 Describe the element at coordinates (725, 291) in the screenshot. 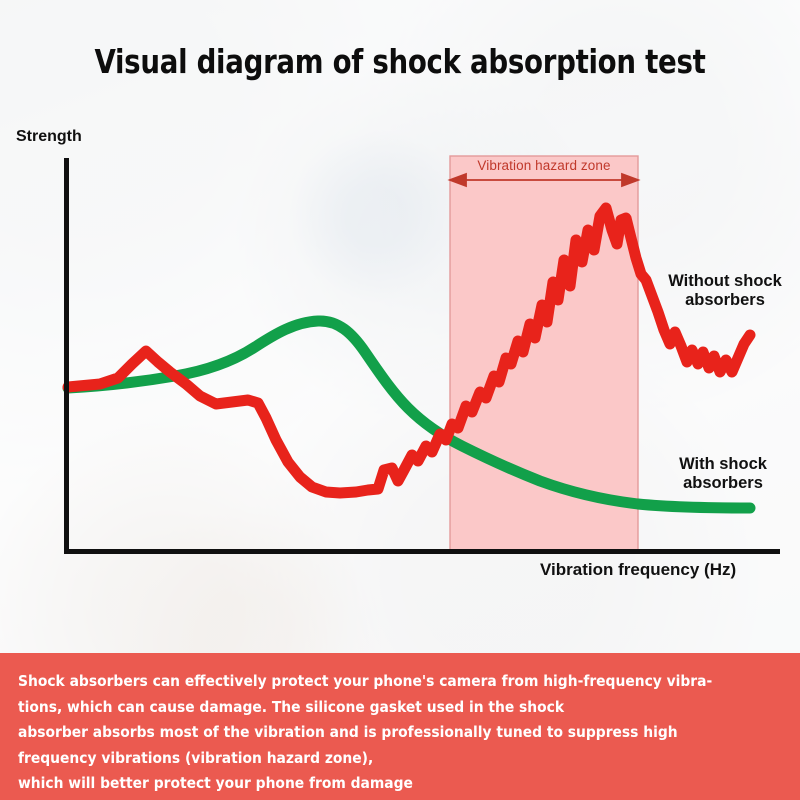

I see `series-label-without-shock-absorbers: Without shock absorbers` at that location.